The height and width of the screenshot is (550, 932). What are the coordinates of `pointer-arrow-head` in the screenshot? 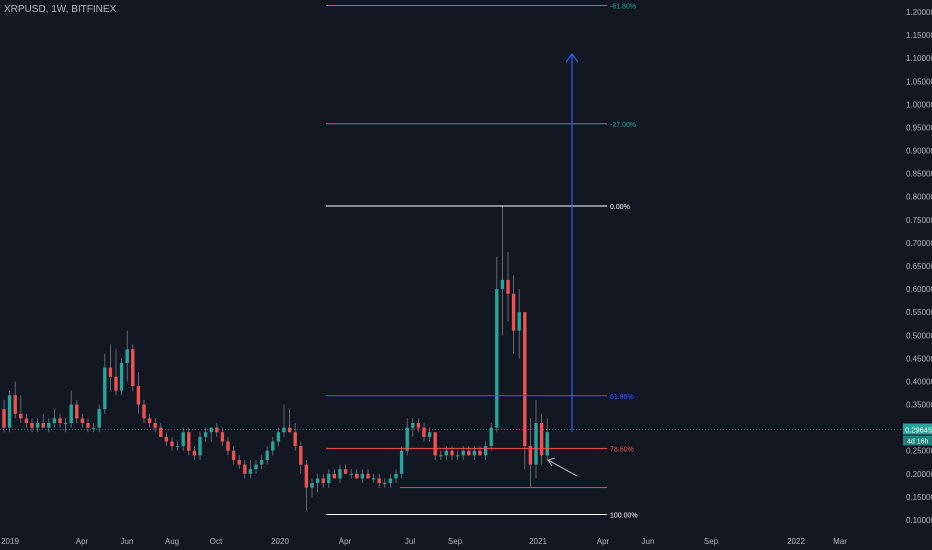 It's located at (551, 462).